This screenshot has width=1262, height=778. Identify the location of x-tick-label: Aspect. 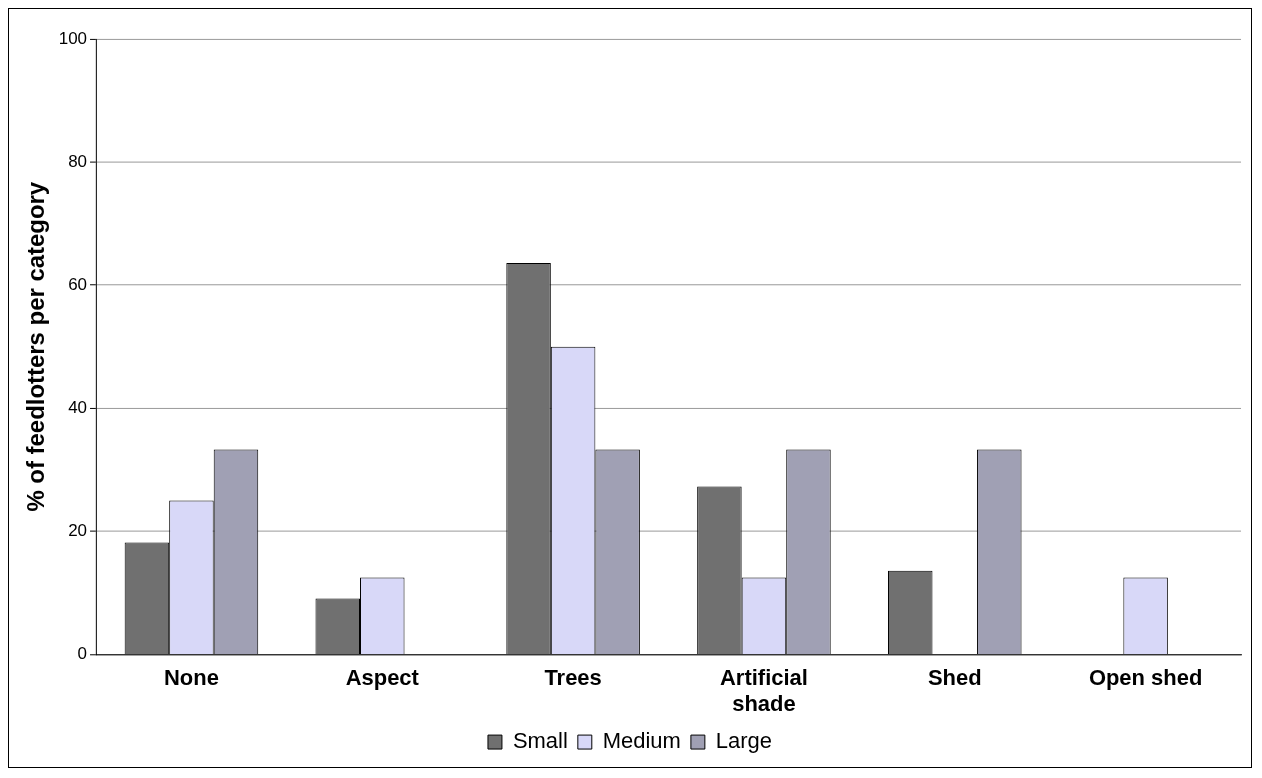
(382, 677).